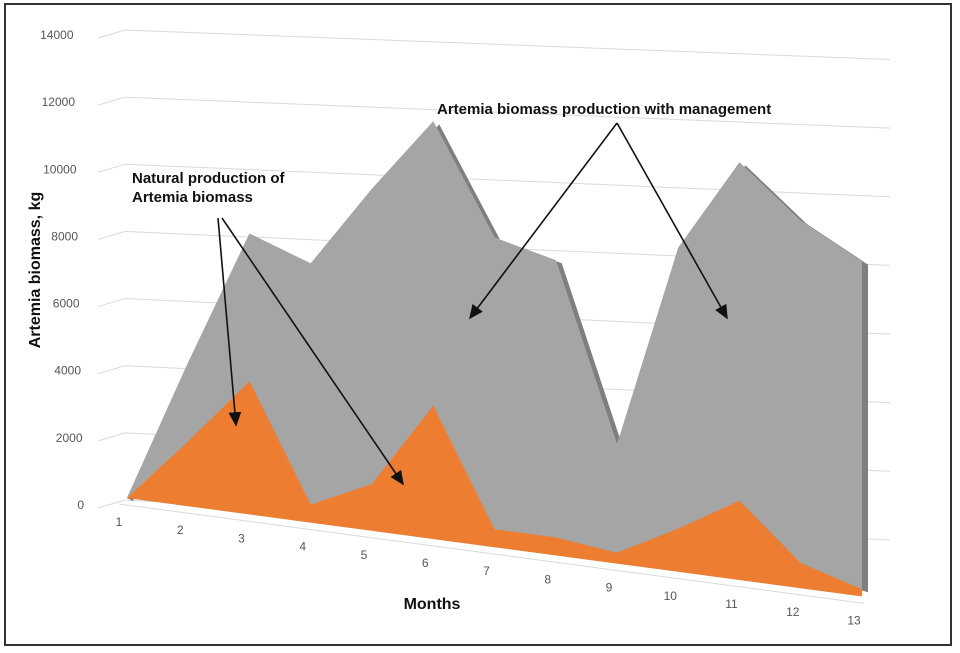 This screenshot has height=653, width=960. Describe the element at coordinates (67, 371) in the screenshot. I see `y-tick-label: 4000` at that location.